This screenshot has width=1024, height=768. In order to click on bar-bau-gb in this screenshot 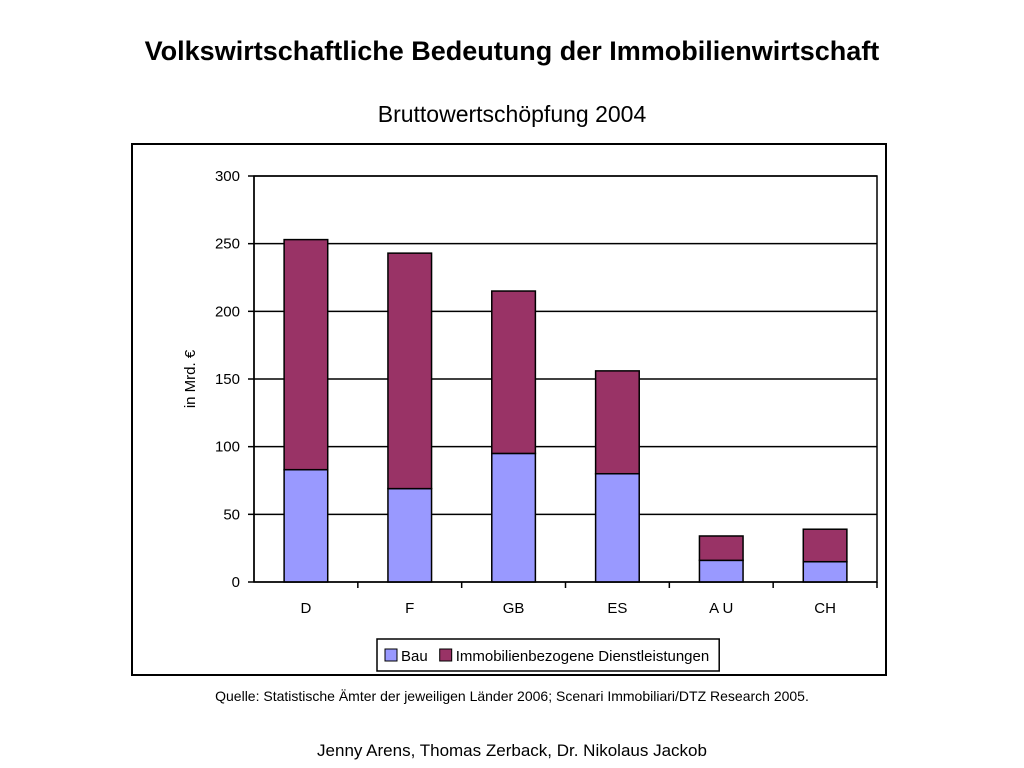, I will do `click(514, 517)`.